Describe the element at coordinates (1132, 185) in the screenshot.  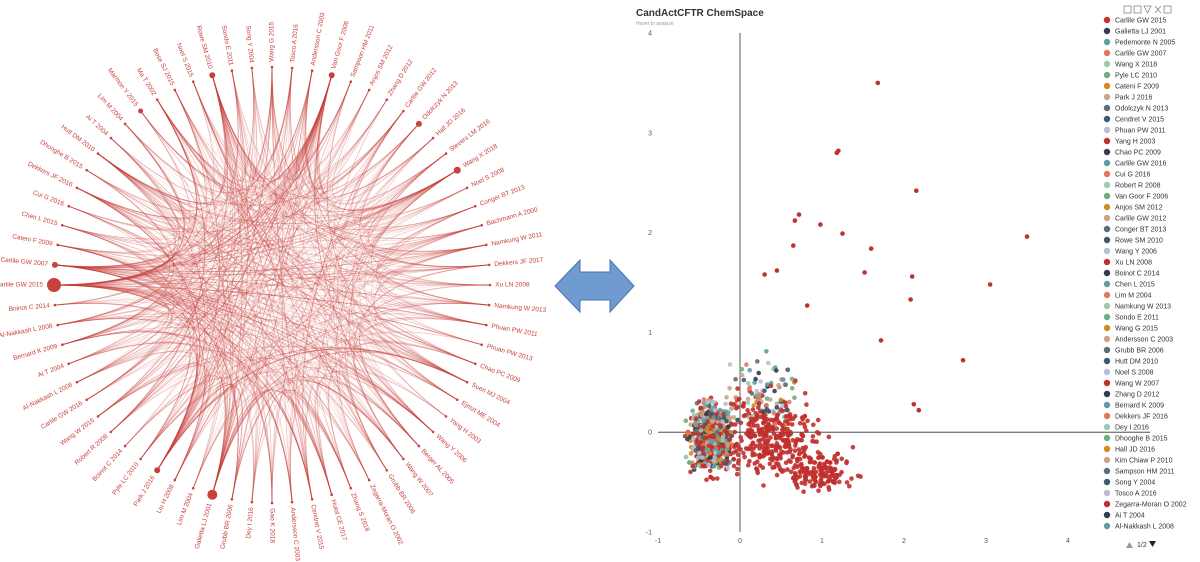
I see `legend-item: Robert R 2008` at that location.